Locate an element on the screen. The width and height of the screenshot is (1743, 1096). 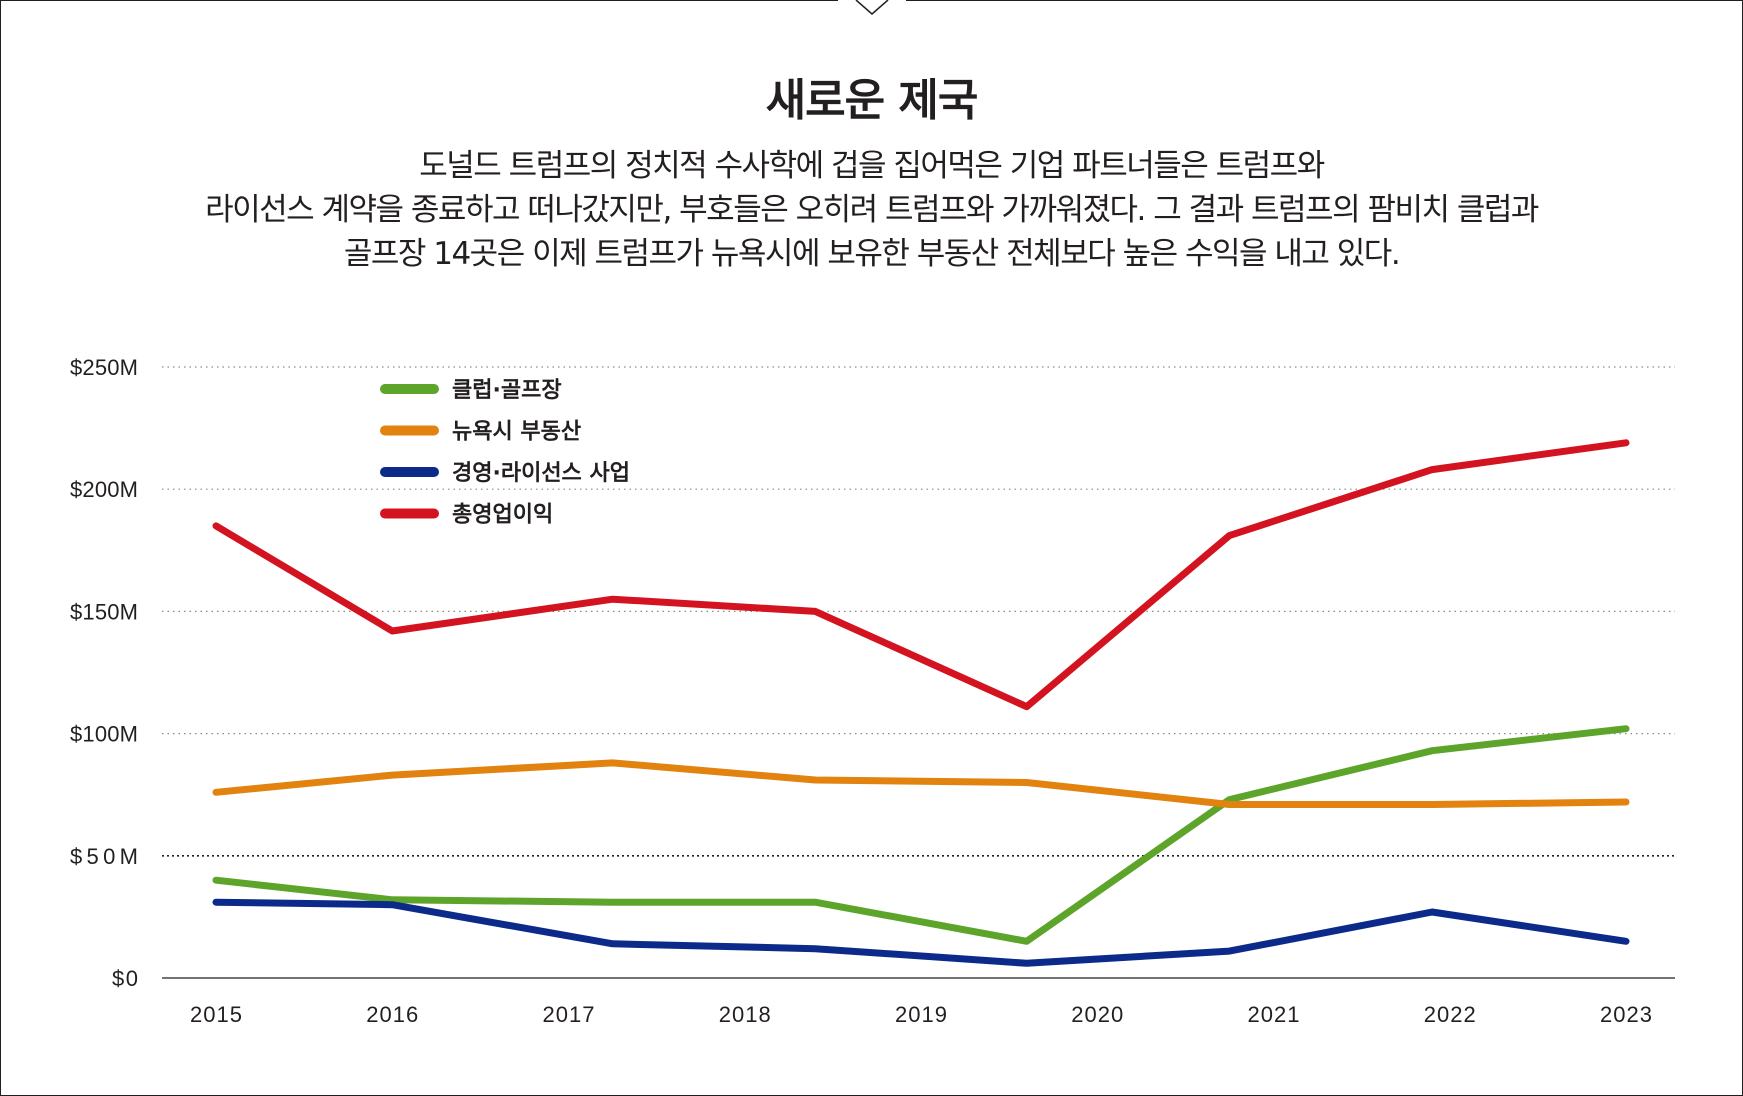
legend-label: 경영·라이선스 사업 is located at coordinates (541, 473).